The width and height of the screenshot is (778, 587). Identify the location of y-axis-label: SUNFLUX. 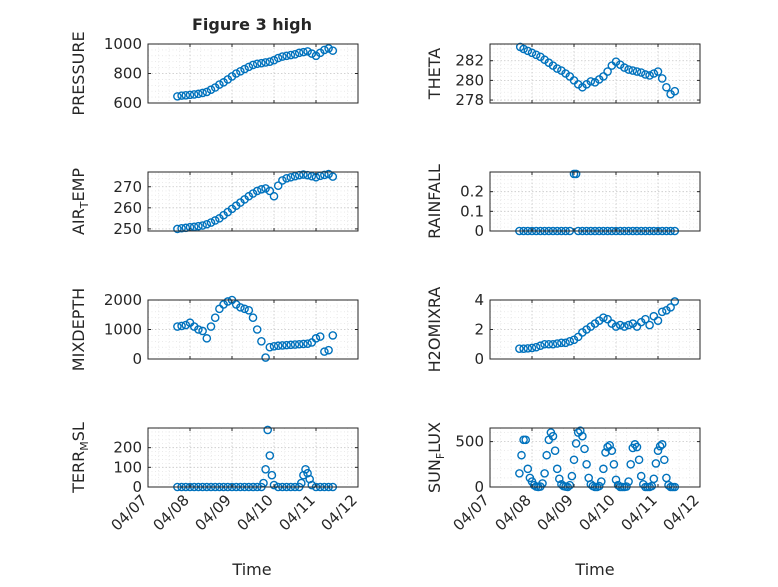
(436, 457).